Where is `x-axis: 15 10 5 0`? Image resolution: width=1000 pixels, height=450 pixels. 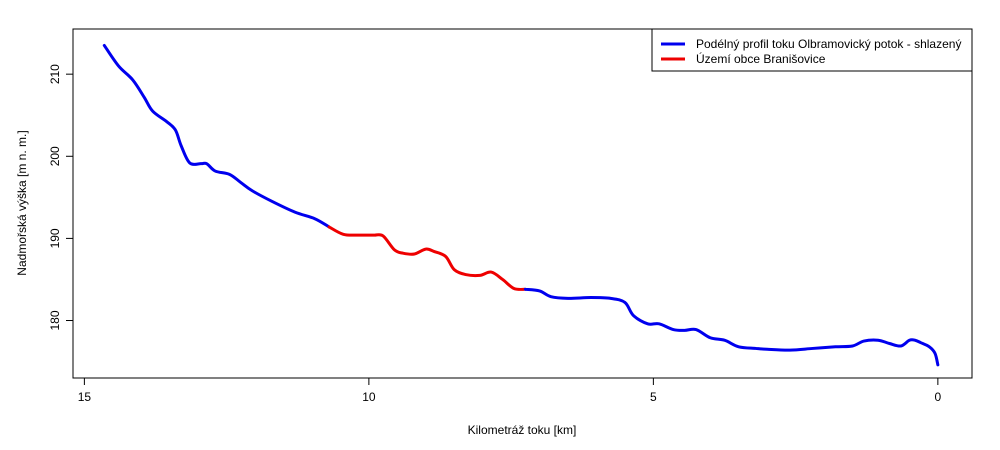 x-axis: 15 10 5 0 is located at coordinates (510, 390).